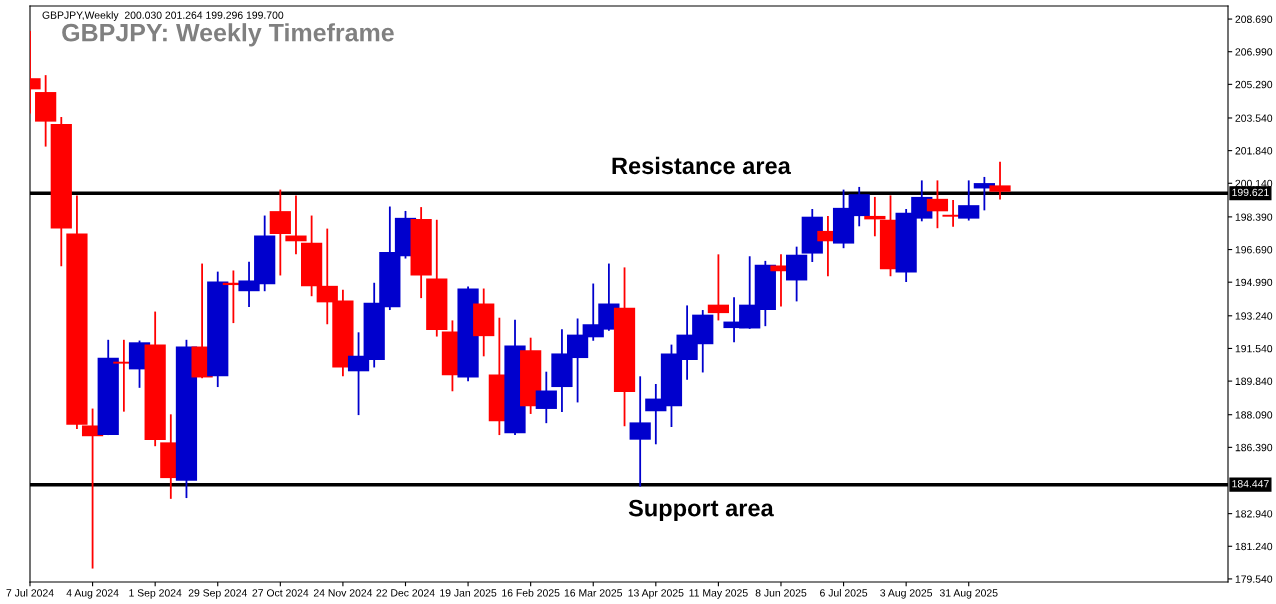 The height and width of the screenshot is (604, 1276). I want to click on x-tick-label: 3 Aug 2025, so click(906, 594).